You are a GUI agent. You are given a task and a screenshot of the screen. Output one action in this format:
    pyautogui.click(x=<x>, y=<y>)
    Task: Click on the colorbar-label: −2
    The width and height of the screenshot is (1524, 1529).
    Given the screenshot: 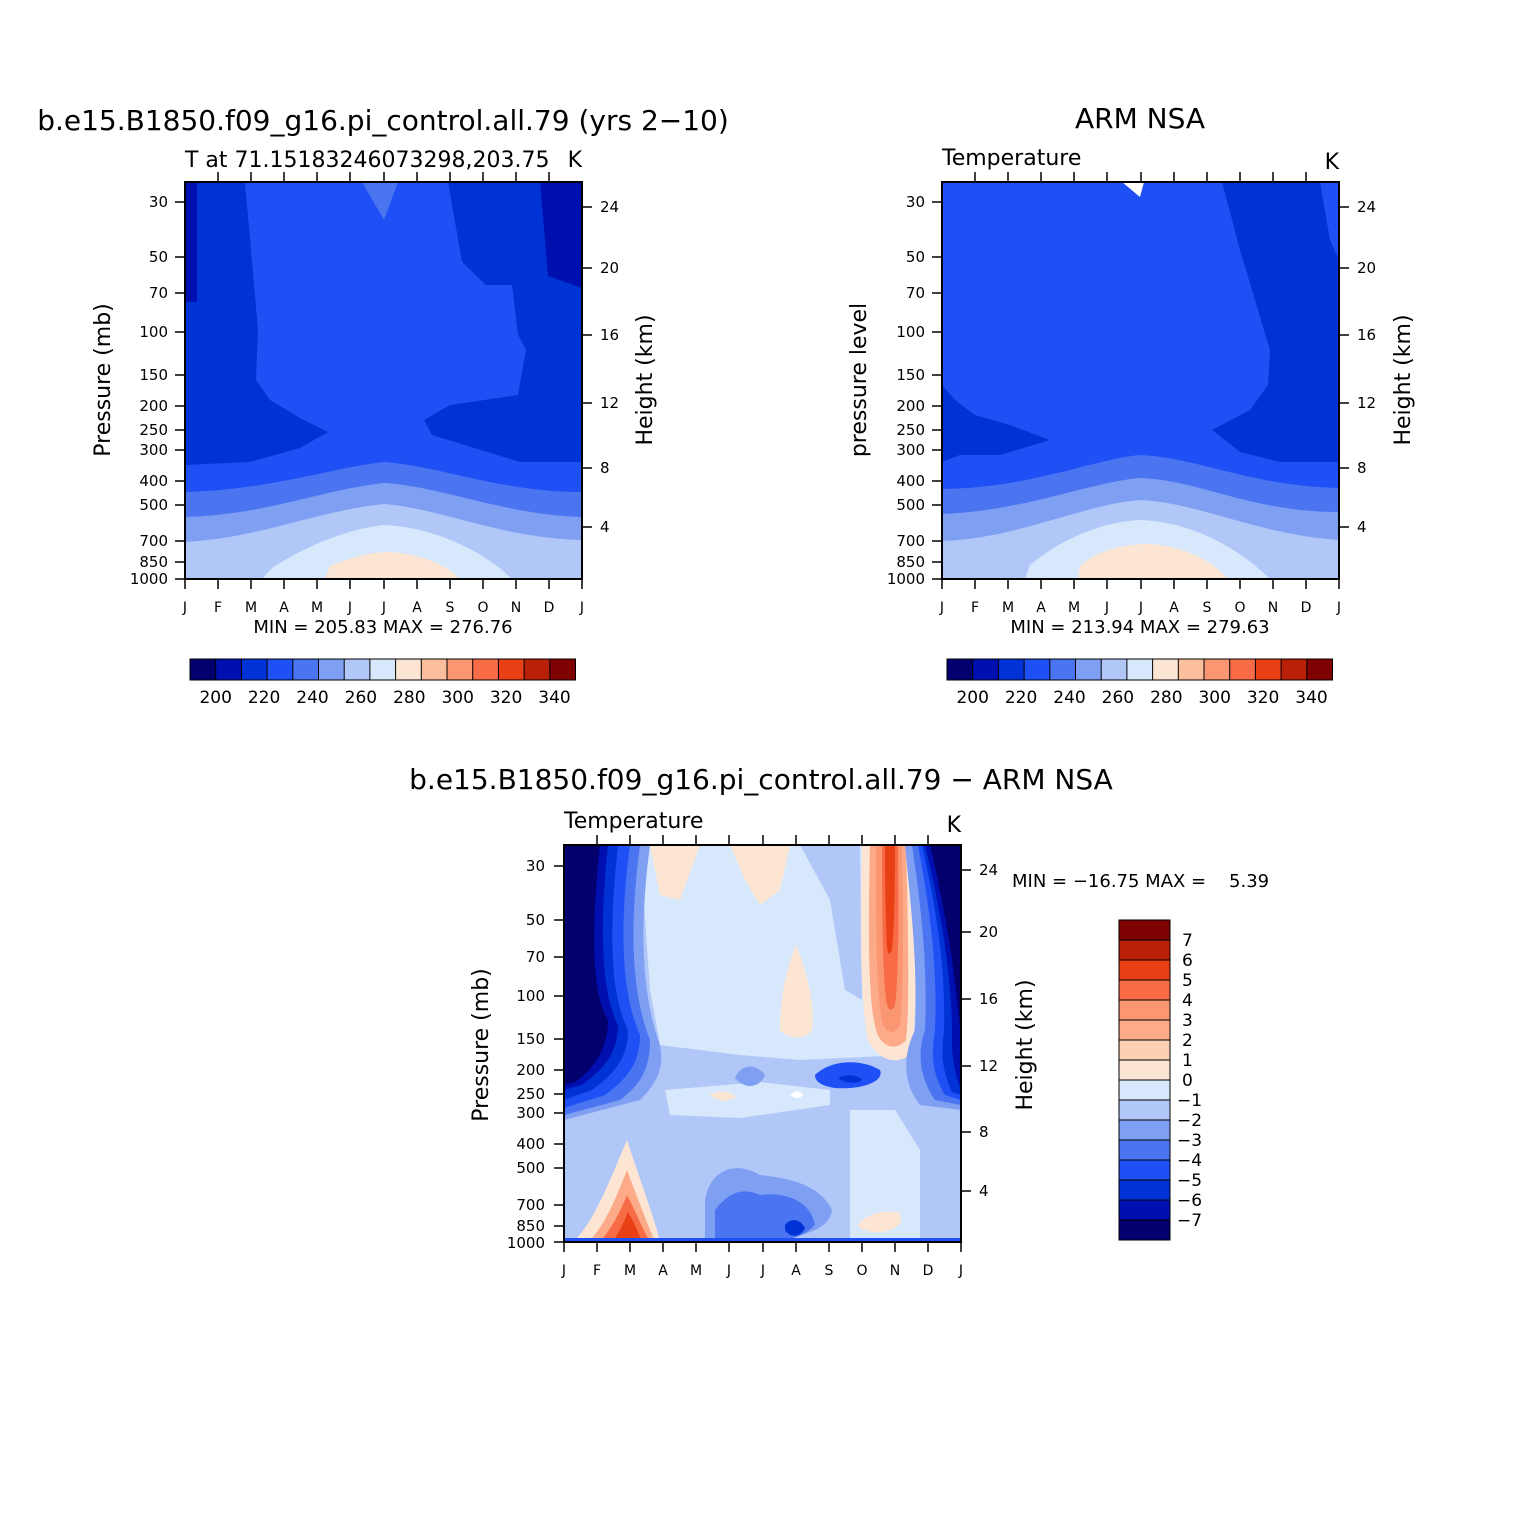 What is the action you would take?
    pyautogui.click(x=1189, y=1121)
    